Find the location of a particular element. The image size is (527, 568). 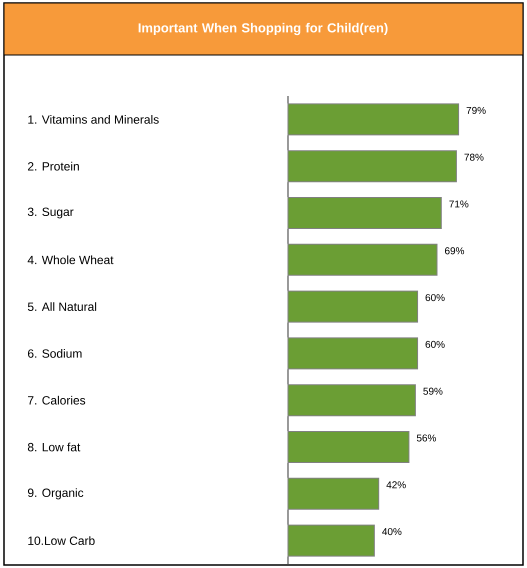

data-label: 69% is located at coordinates (454, 250).